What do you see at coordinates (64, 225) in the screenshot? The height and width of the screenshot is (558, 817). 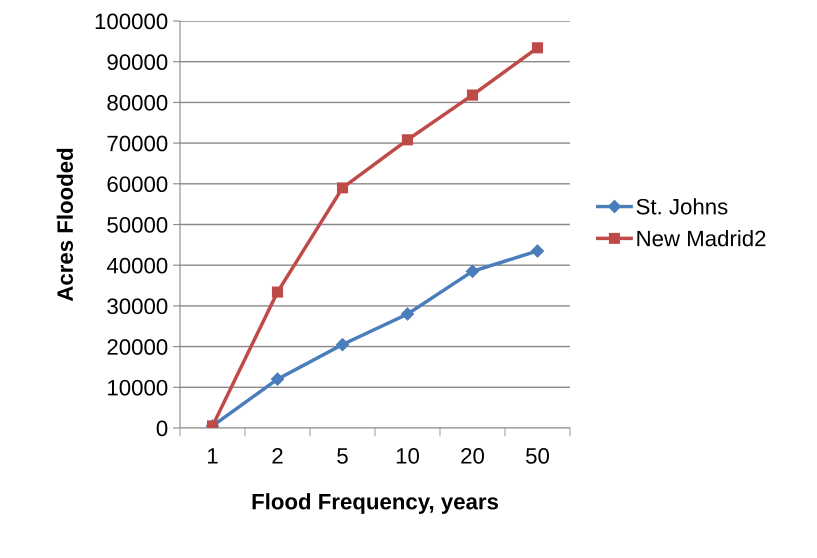 I see `y-axis-title: Acres Flooded` at bounding box center [64, 225].